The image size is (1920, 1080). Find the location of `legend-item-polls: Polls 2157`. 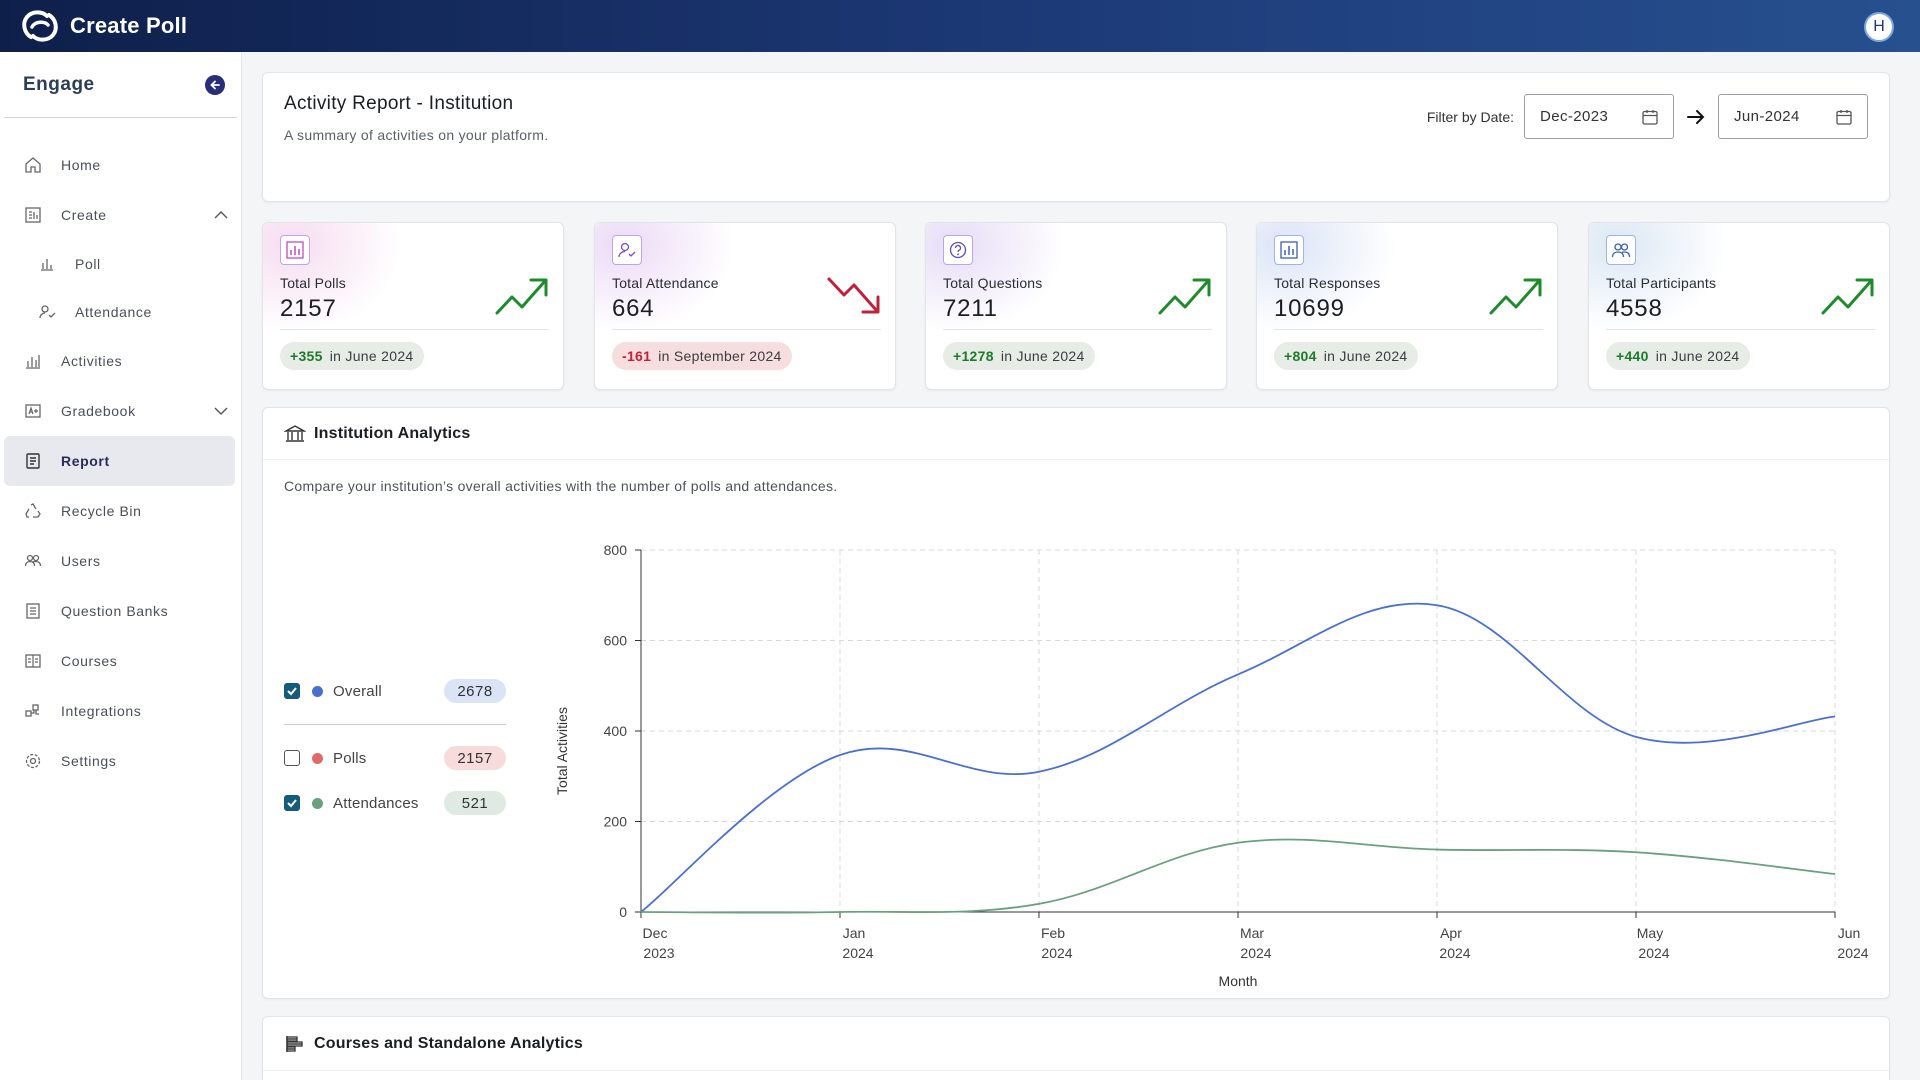

legend-item-polls: Polls 2157 is located at coordinates (395, 758).